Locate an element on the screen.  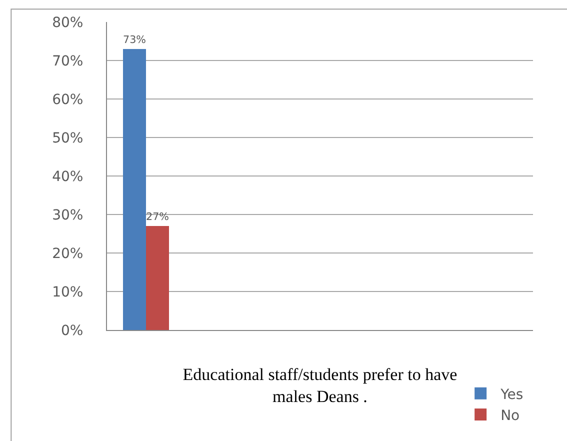
y-tick-label: 30% is located at coordinates (68, 215).